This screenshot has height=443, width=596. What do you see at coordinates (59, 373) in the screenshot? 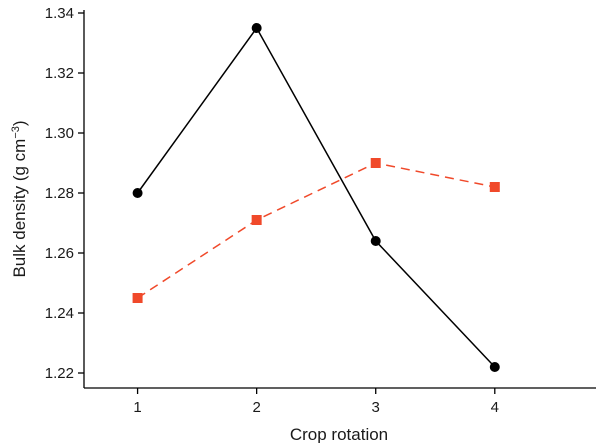
I see `y-tick-label: 1.22` at bounding box center [59, 373].